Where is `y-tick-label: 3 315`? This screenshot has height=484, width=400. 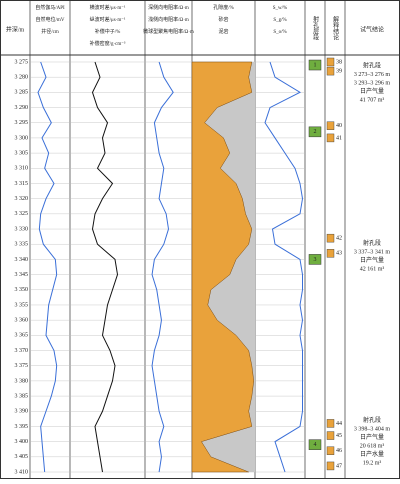
y-tick-label: 3 315 is located at coordinates (22, 184).